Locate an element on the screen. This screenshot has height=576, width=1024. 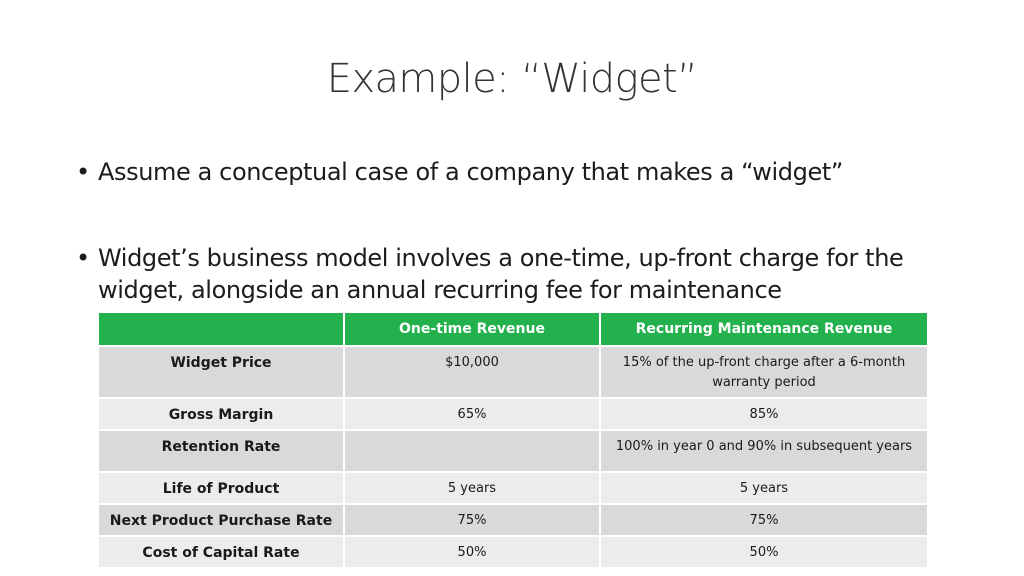
row-label: Retention Rate is located at coordinates (221, 450).